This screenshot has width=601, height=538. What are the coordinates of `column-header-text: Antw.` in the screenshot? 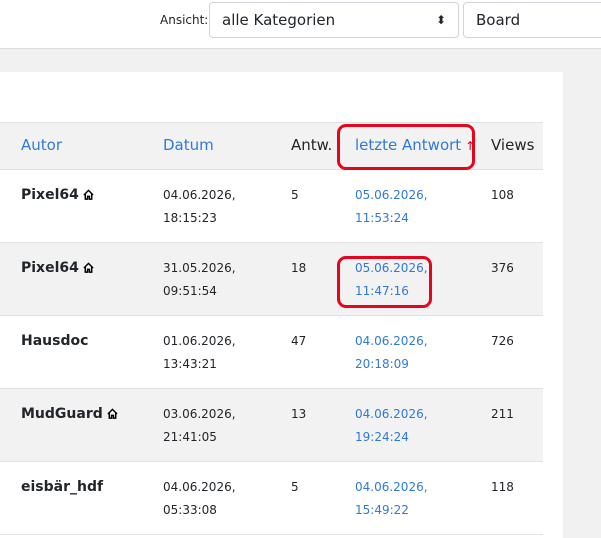 It's located at (312, 145).